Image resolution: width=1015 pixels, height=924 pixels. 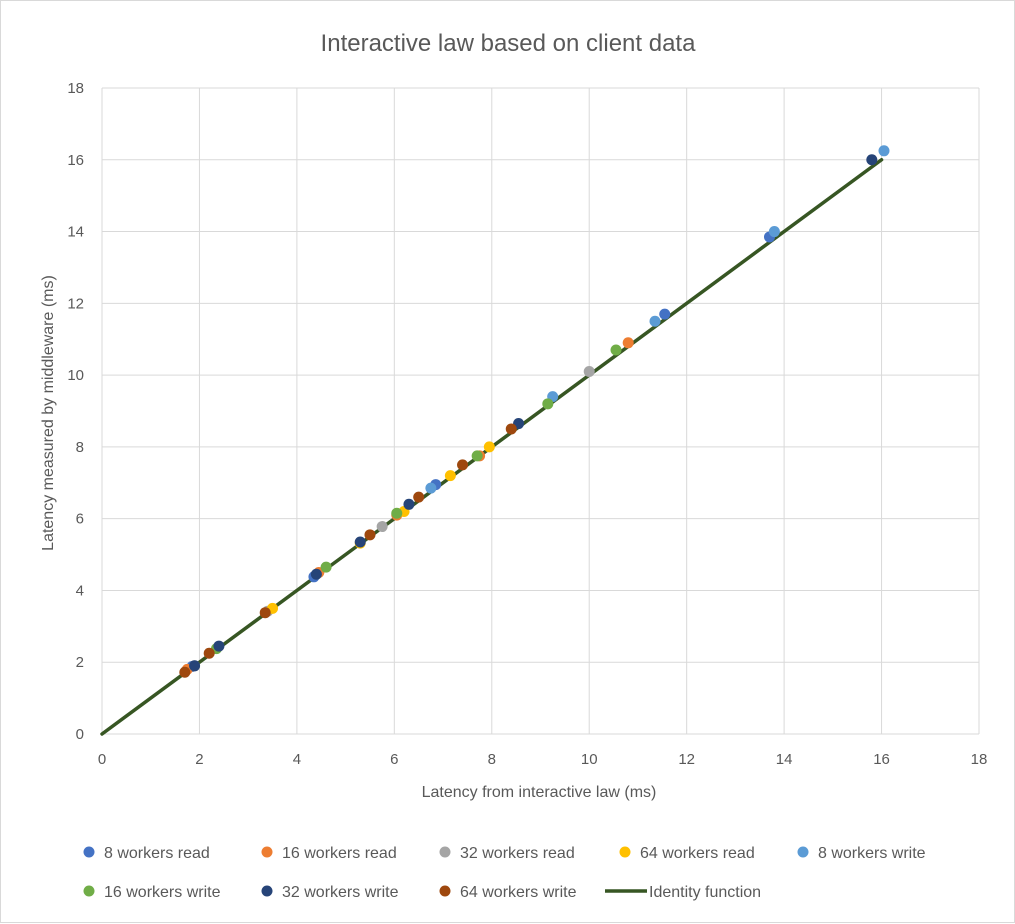 I want to click on y-tick-labels: 0 2 4 6 8 10 12 14 16 18, so click(x=75, y=411).